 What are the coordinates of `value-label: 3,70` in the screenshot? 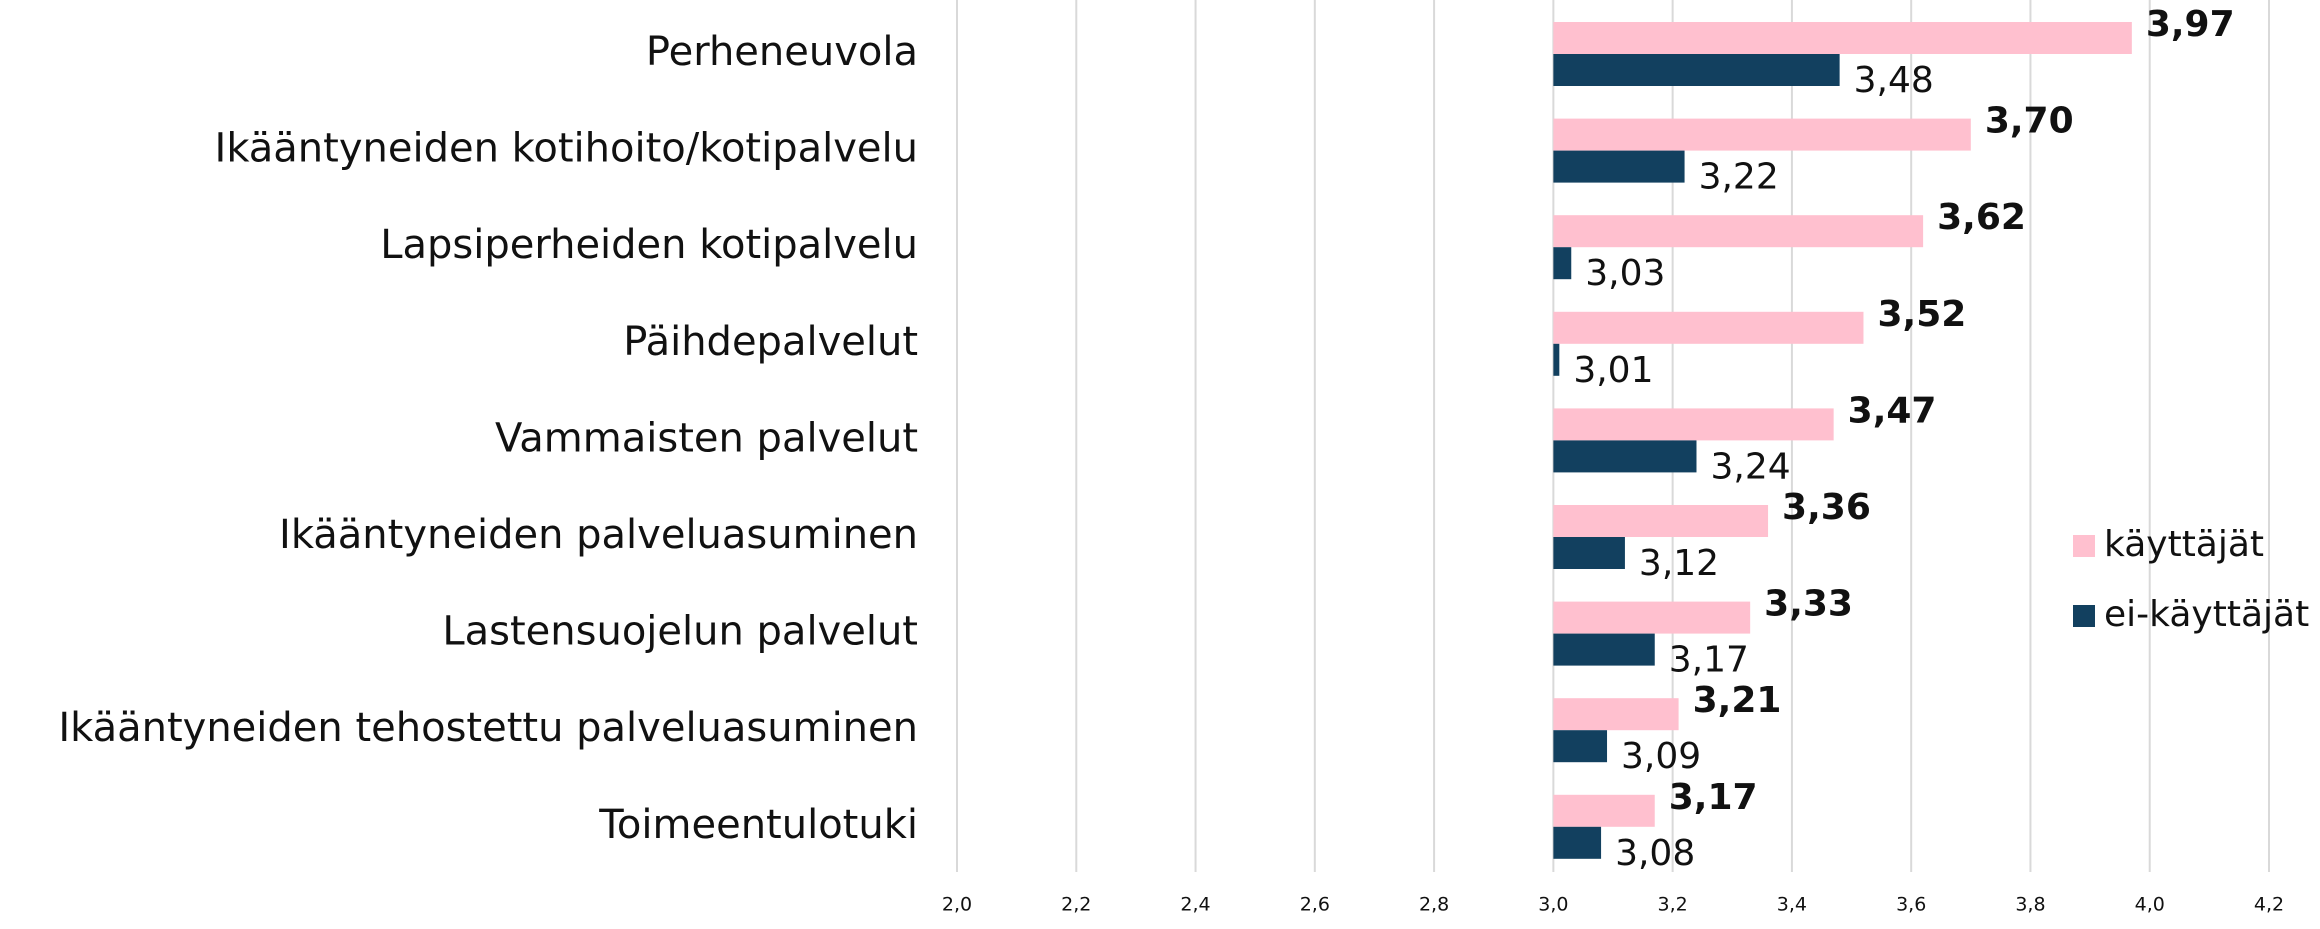 It's located at (2029, 121).